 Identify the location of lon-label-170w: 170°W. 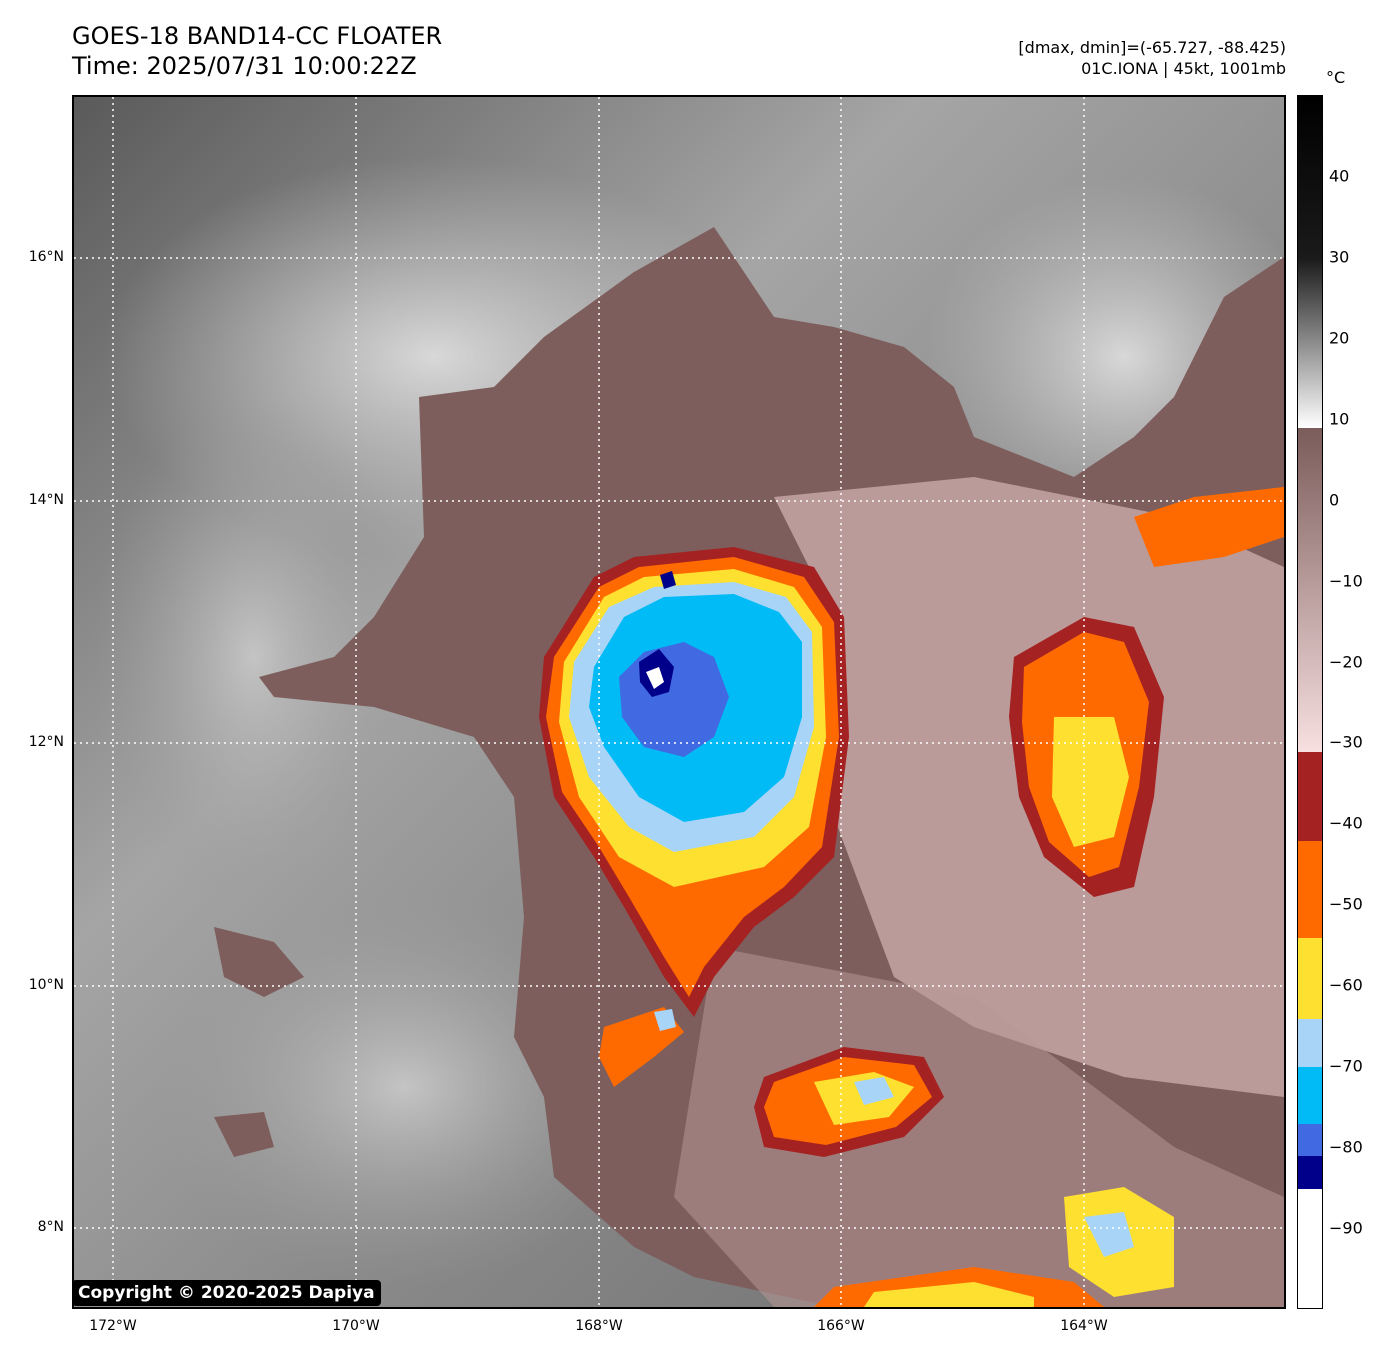
(356, 1326).